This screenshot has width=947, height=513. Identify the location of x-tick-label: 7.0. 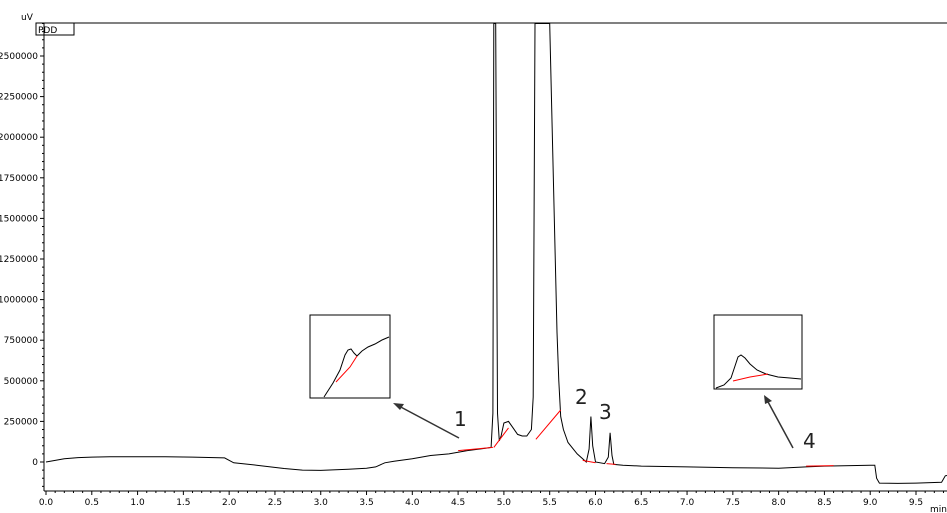
(687, 503).